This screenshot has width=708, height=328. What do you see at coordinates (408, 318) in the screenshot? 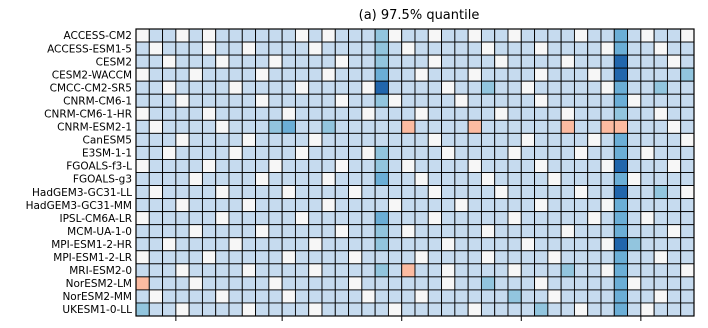
I see `x-ticks` at bounding box center [408, 318].